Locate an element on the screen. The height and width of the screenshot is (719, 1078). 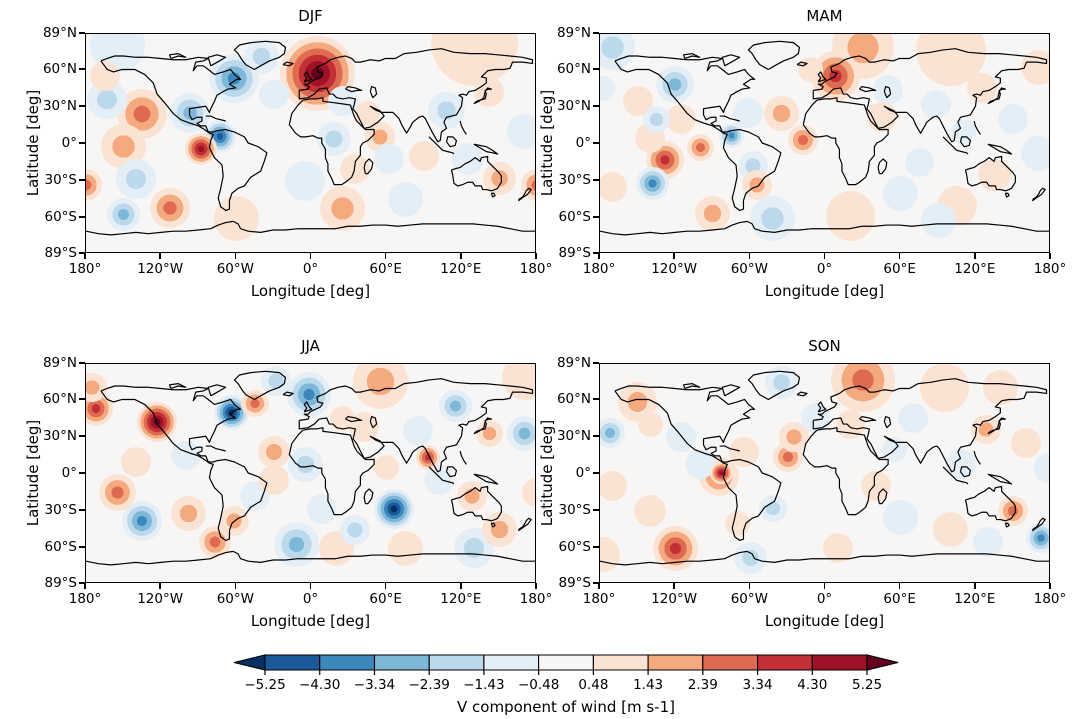
colorbar-tick-label: −2.39 is located at coordinates (429, 685).